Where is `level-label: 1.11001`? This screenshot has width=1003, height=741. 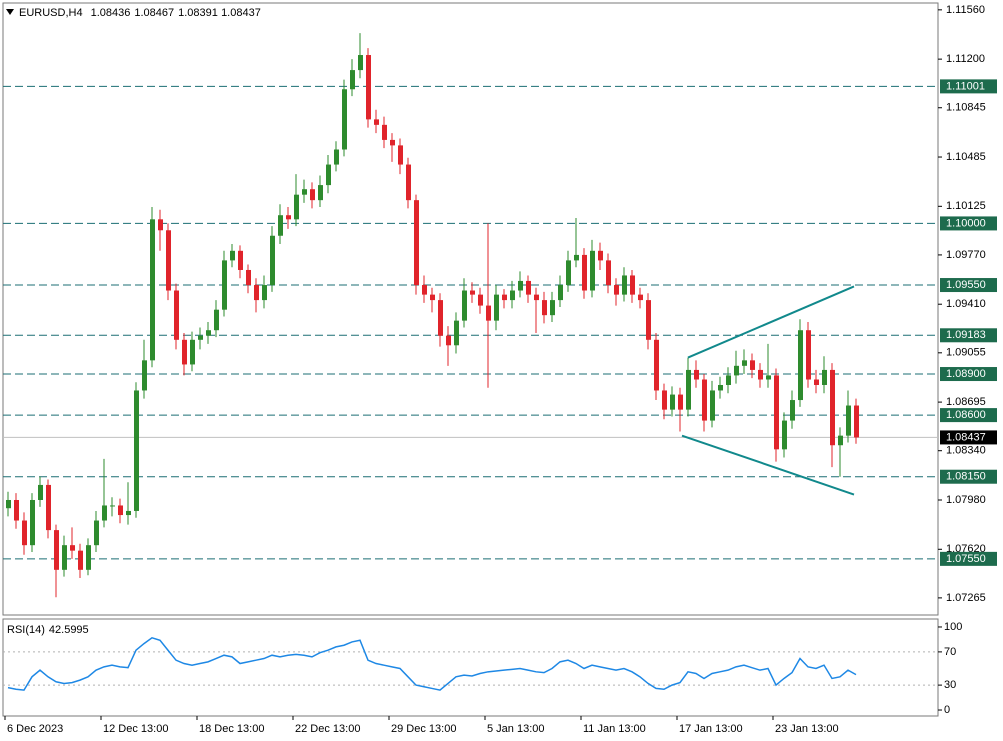 level-label: 1.11001 is located at coordinates (965, 86).